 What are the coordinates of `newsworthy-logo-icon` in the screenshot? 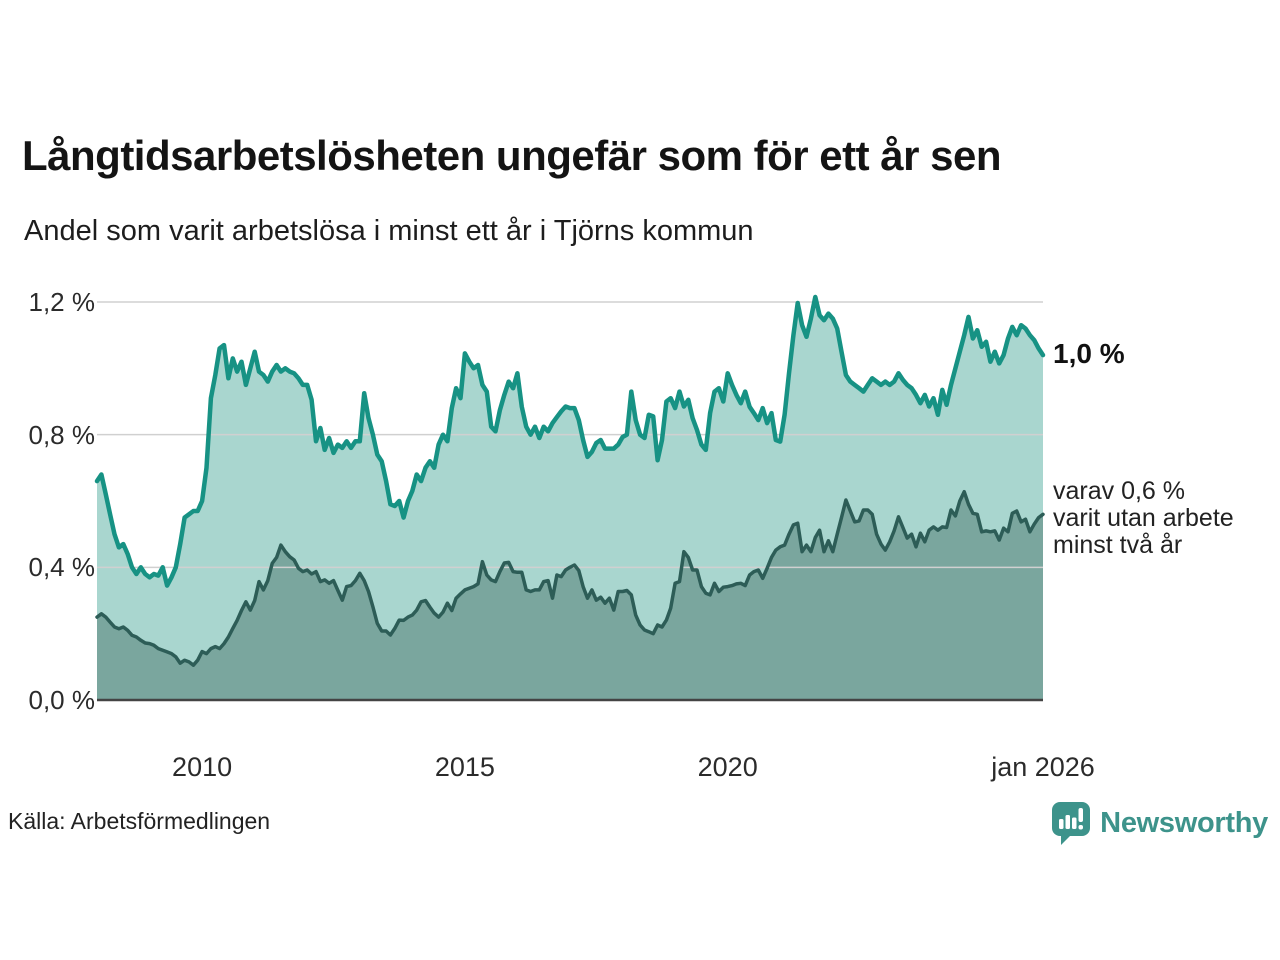 It's located at (1071, 823).